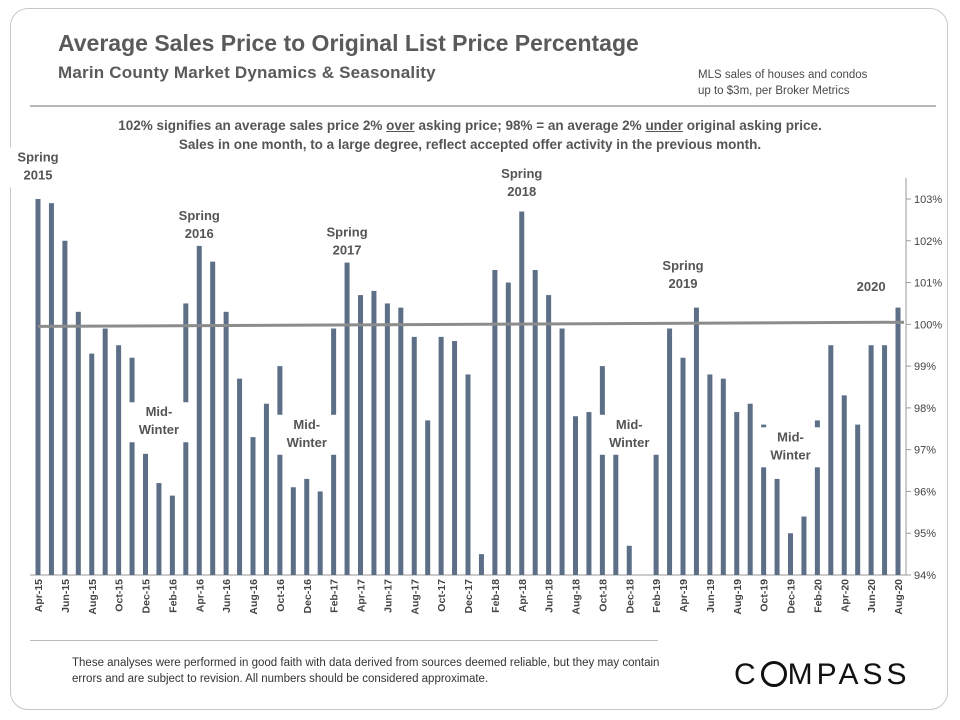  What do you see at coordinates (496, 596) in the screenshot?
I see `x-tick-label: Feb-18` at bounding box center [496, 596].